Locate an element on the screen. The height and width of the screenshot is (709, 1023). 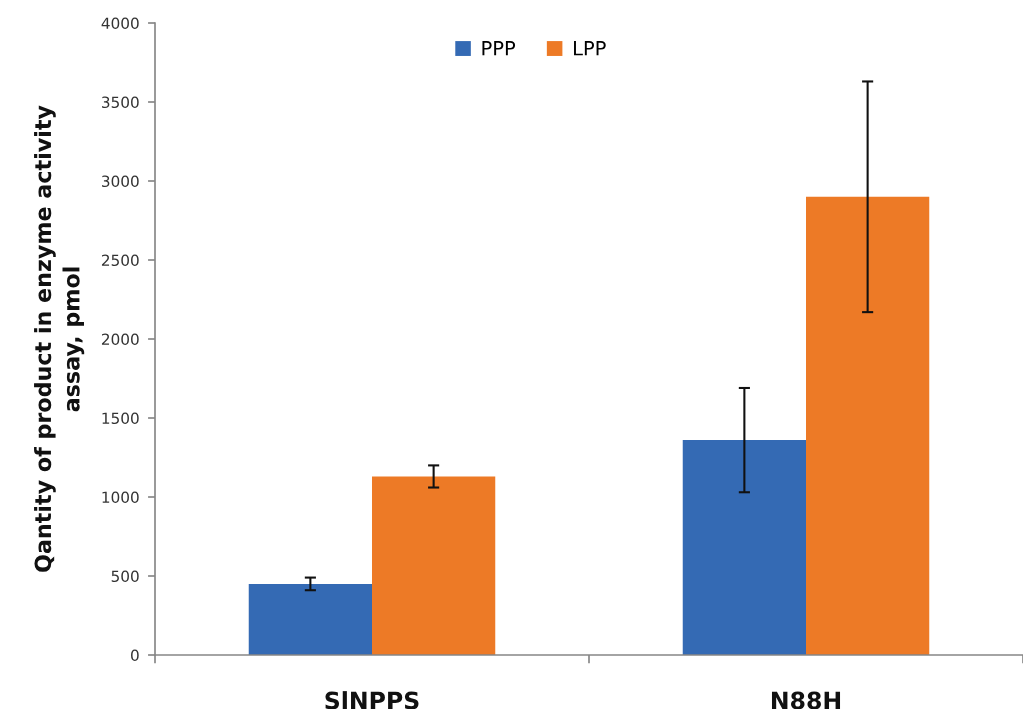
y-tick-label: 1500 is located at coordinates (120, 418).